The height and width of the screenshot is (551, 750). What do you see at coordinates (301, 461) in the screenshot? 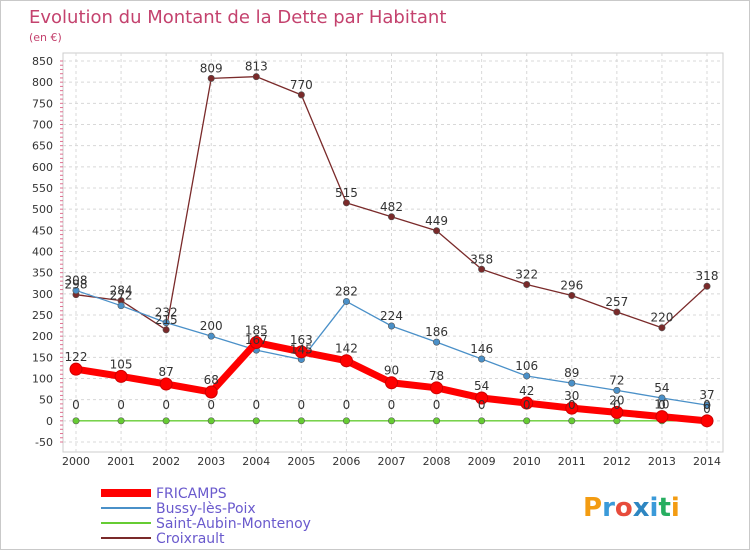
I see `x-tick-label: 2005` at bounding box center [301, 461].